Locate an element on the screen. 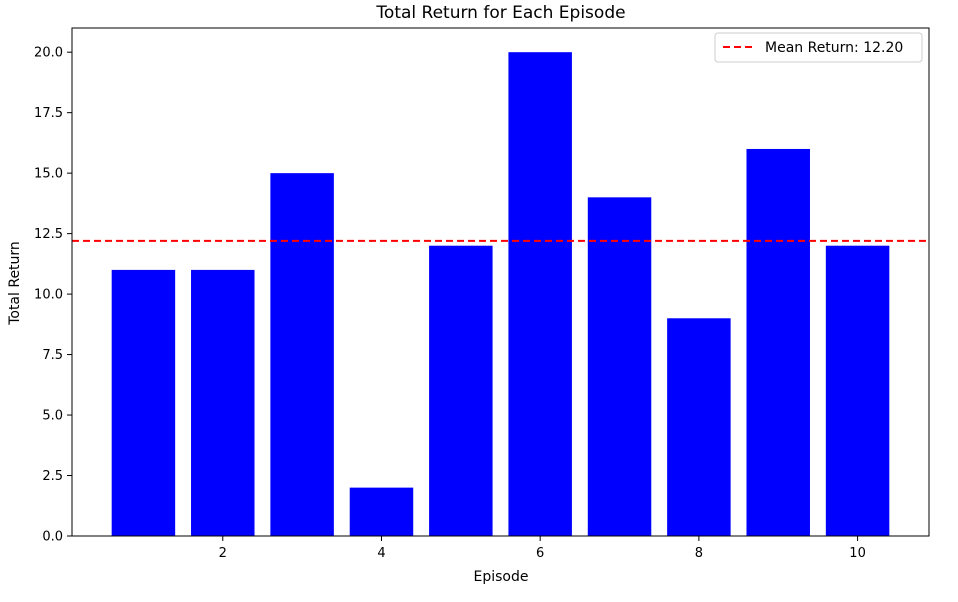 The width and height of the screenshot is (958, 602). y-tick-label: 7.5 is located at coordinates (52, 355).